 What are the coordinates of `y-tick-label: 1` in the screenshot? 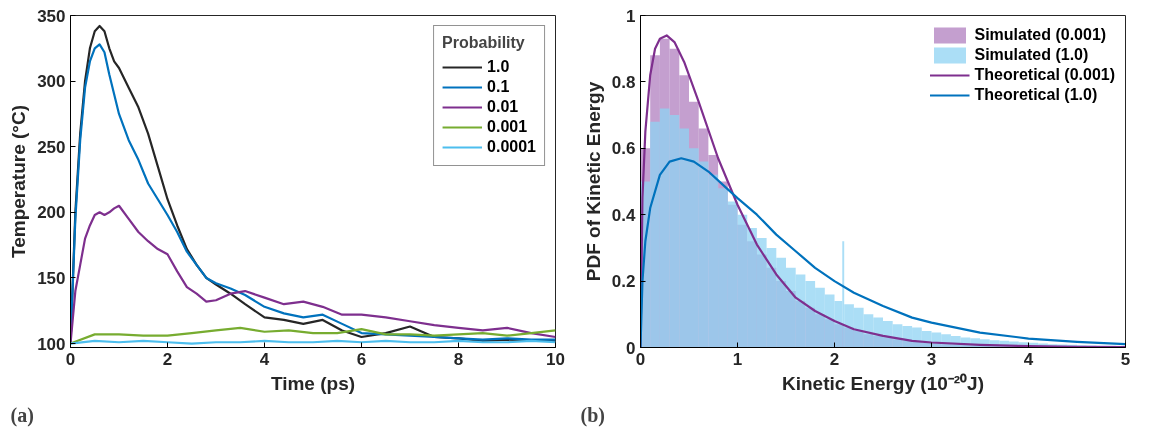 It's located at (631, 16).